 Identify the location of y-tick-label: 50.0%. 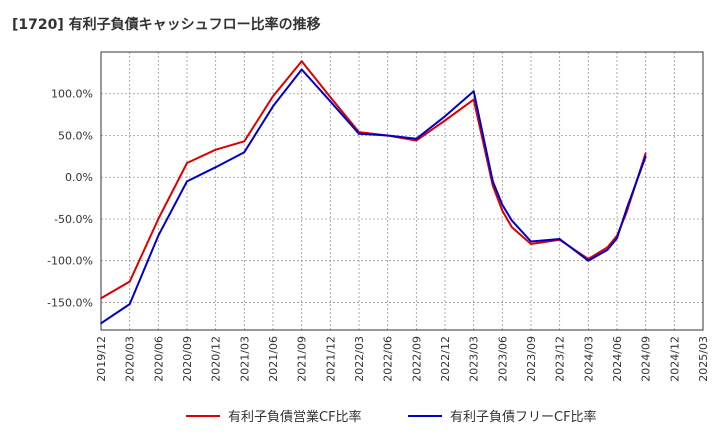
(75, 135).